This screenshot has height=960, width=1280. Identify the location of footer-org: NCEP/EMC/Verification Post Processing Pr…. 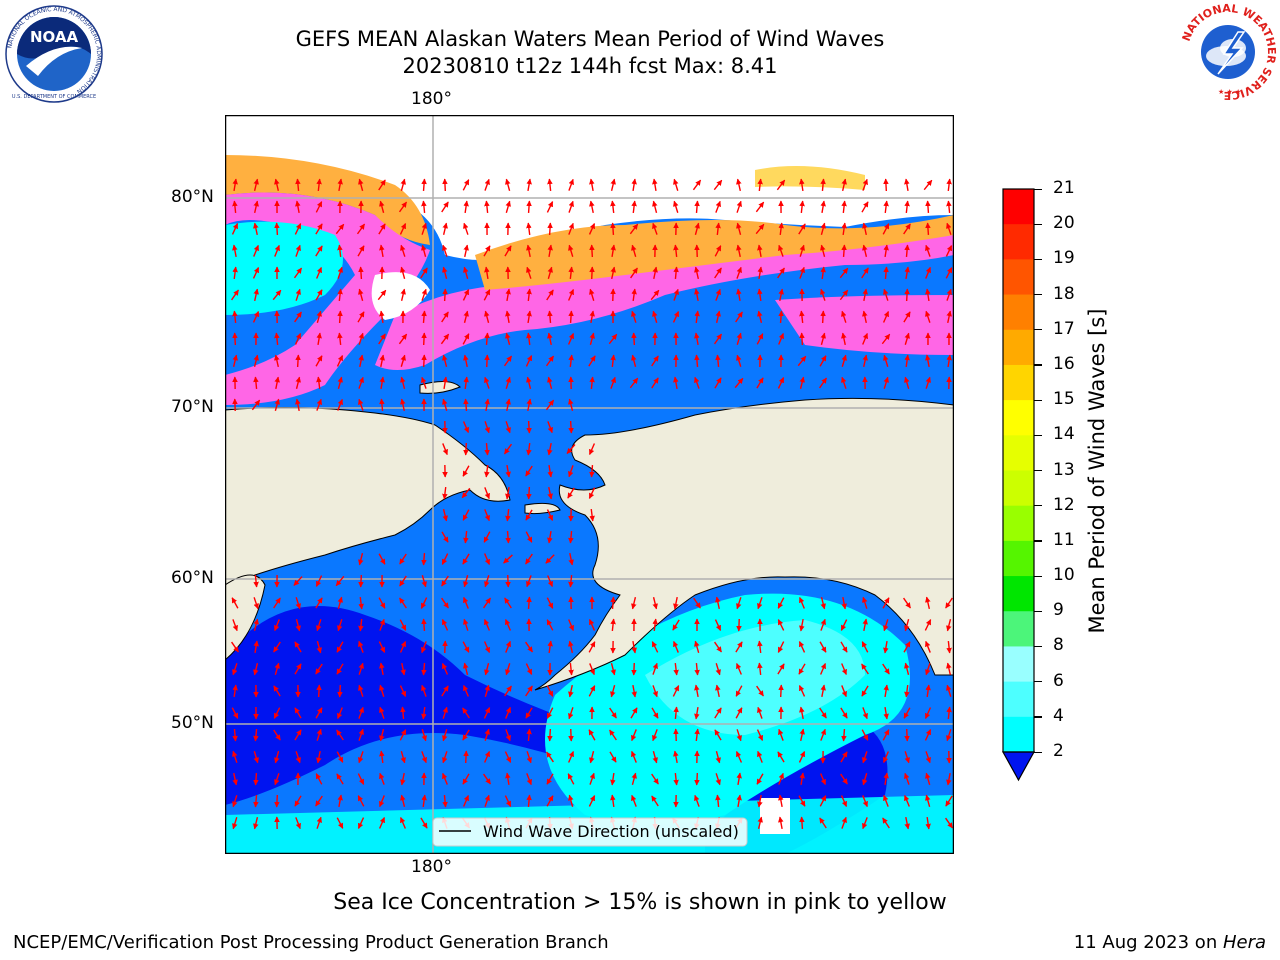
(311, 942).